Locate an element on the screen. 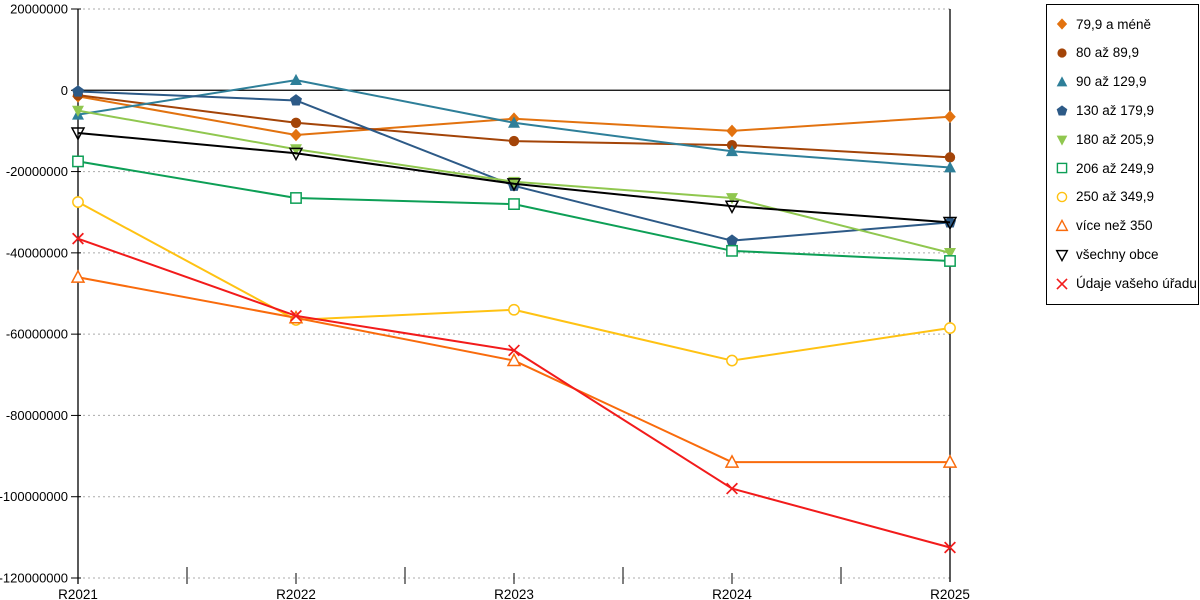 Image resolution: width=1200 pixels, height=600 pixels. diamond-legend-icon is located at coordinates (1062, 24).